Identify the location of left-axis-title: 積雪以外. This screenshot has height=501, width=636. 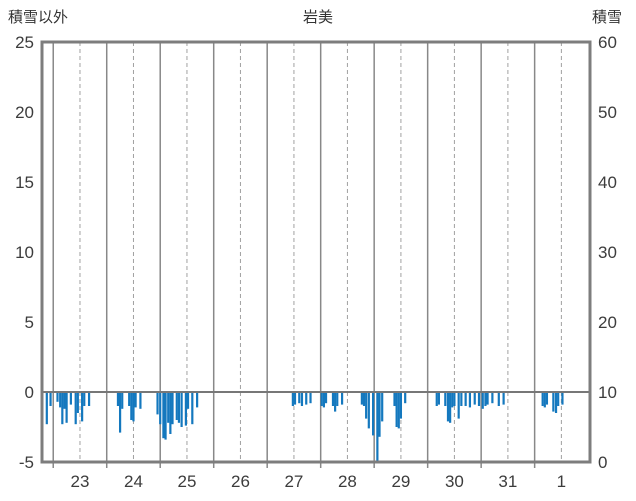
(38, 17).